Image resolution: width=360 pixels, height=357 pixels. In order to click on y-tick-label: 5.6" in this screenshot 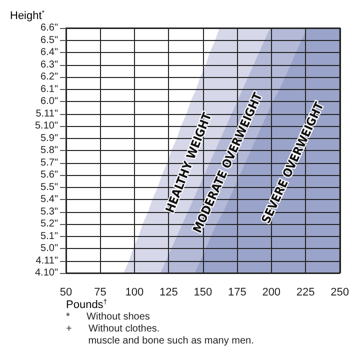, I will do `click(49, 175)`.